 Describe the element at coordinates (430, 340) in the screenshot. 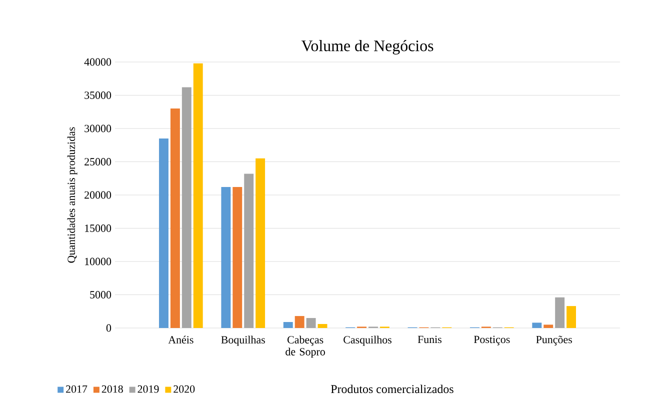

I see `x-tick-label: Funis` at that location.